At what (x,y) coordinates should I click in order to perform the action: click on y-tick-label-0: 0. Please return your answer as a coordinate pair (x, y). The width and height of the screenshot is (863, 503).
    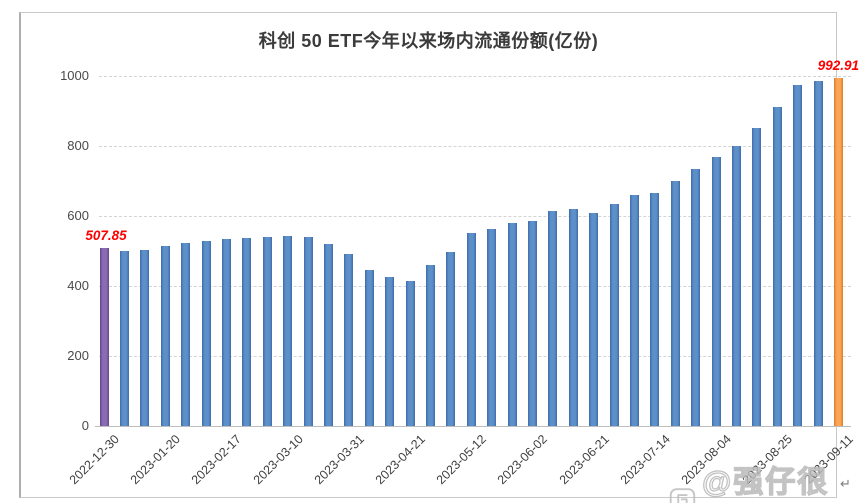
    Looking at the image, I should click on (85, 425).